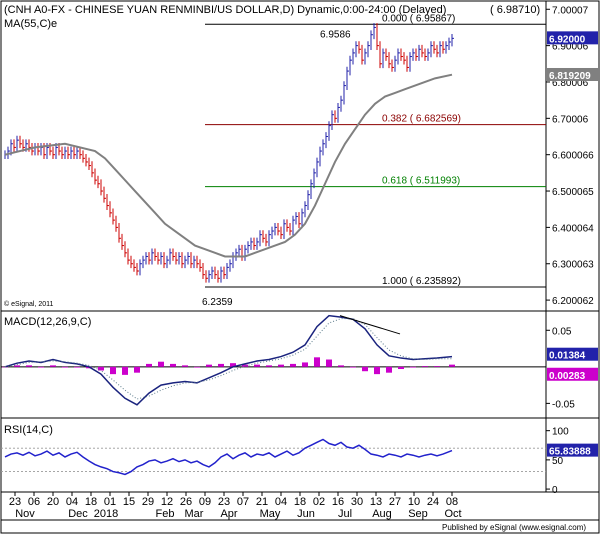 The height and width of the screenshot is (539, 600). Describe the element at coordinates (165, 514) in the screenshot. I see `x-month-label: Feb` at that location.